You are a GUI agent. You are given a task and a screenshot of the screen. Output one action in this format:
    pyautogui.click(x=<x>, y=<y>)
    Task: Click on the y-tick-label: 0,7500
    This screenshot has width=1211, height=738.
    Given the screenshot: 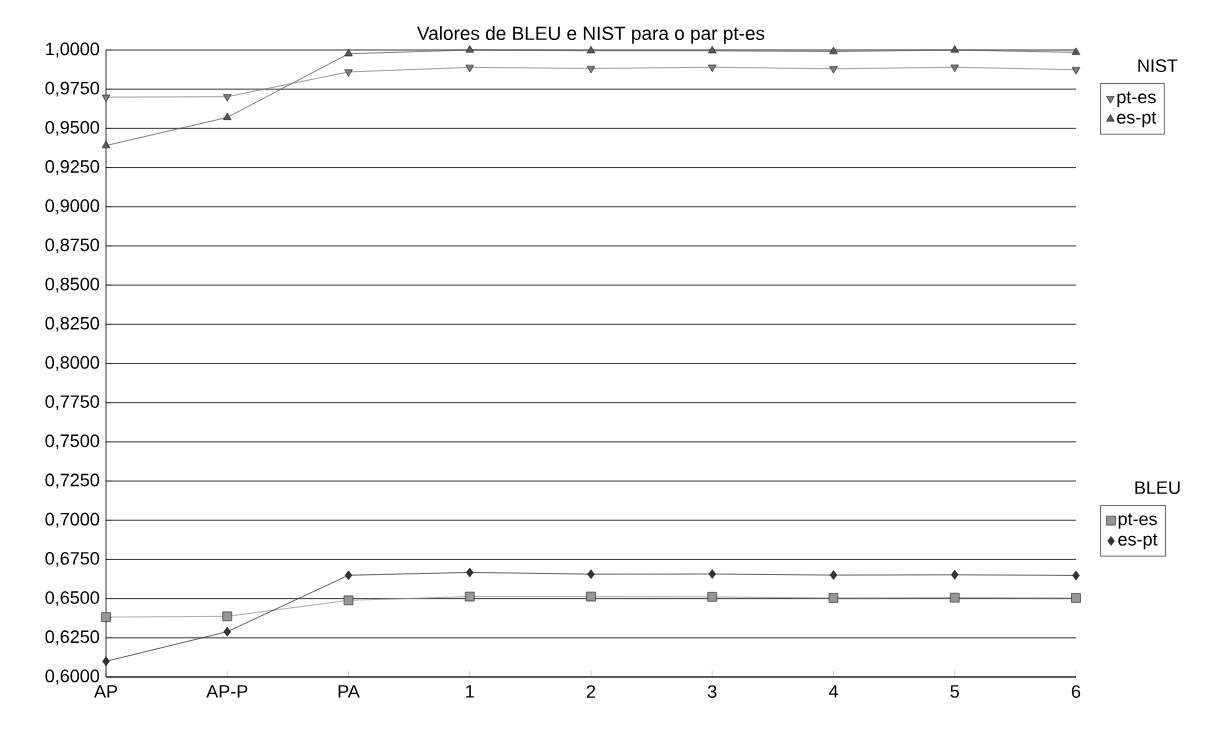 What is the action you would take?
    pyautogui.click(x=72, y=442)
    